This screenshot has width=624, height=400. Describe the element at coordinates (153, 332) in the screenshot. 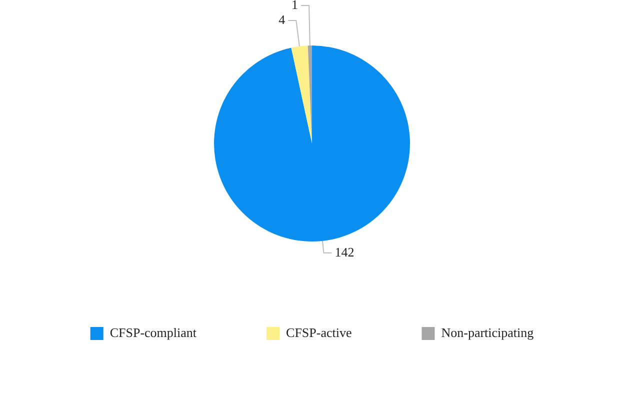

I see `legend-label: CFSP-compliant` at that location.